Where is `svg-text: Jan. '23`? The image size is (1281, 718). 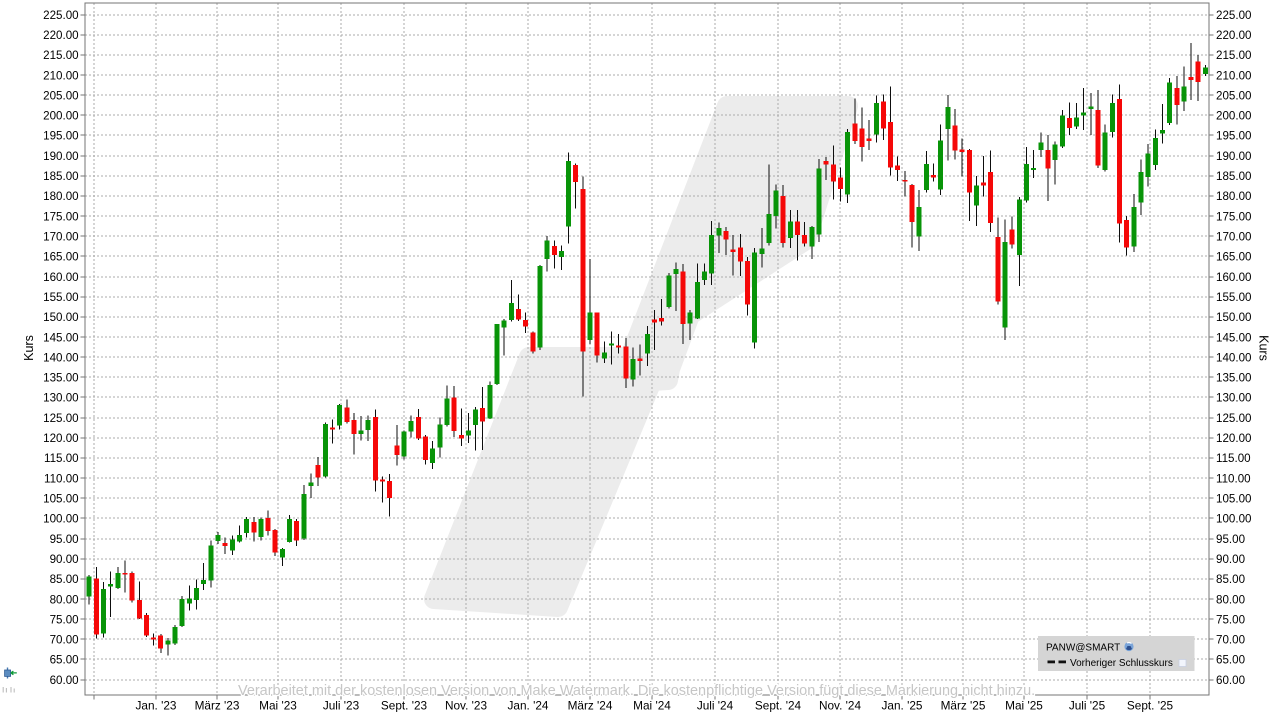 svg-text: Jan. '23 is located at coordinates (156, 706).